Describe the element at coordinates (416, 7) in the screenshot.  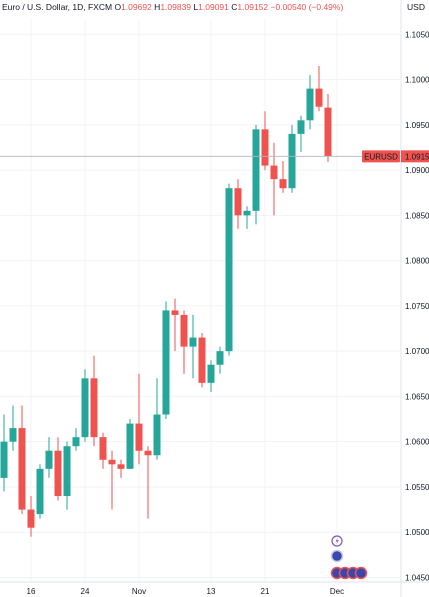
I see `currency-label: USD` at that location.